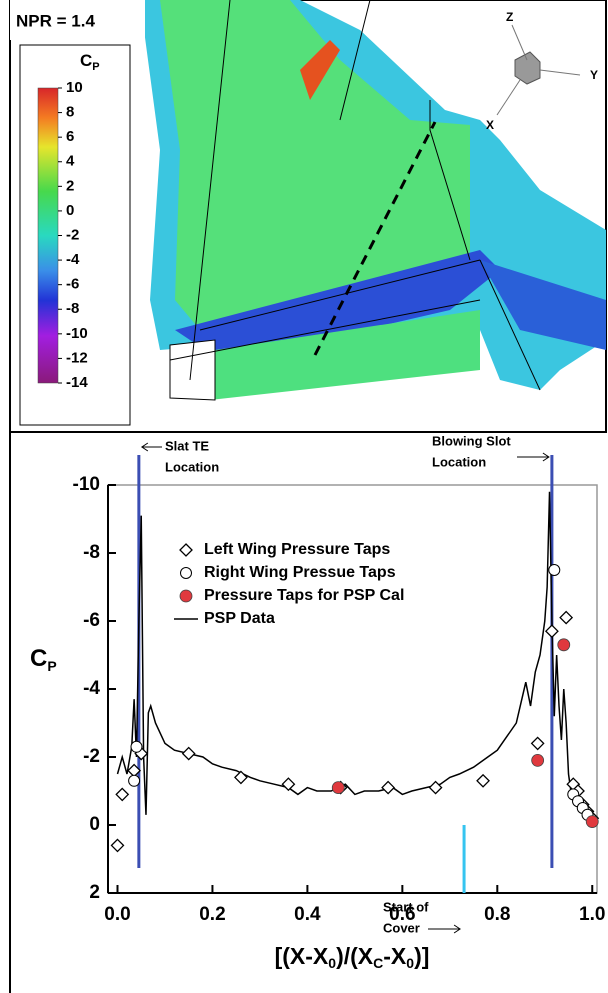 This screenshot has height=993, width=608. Describe the element at coordinates (51, 666) in the screenshot. I see `y-label-sub: P` at that location.